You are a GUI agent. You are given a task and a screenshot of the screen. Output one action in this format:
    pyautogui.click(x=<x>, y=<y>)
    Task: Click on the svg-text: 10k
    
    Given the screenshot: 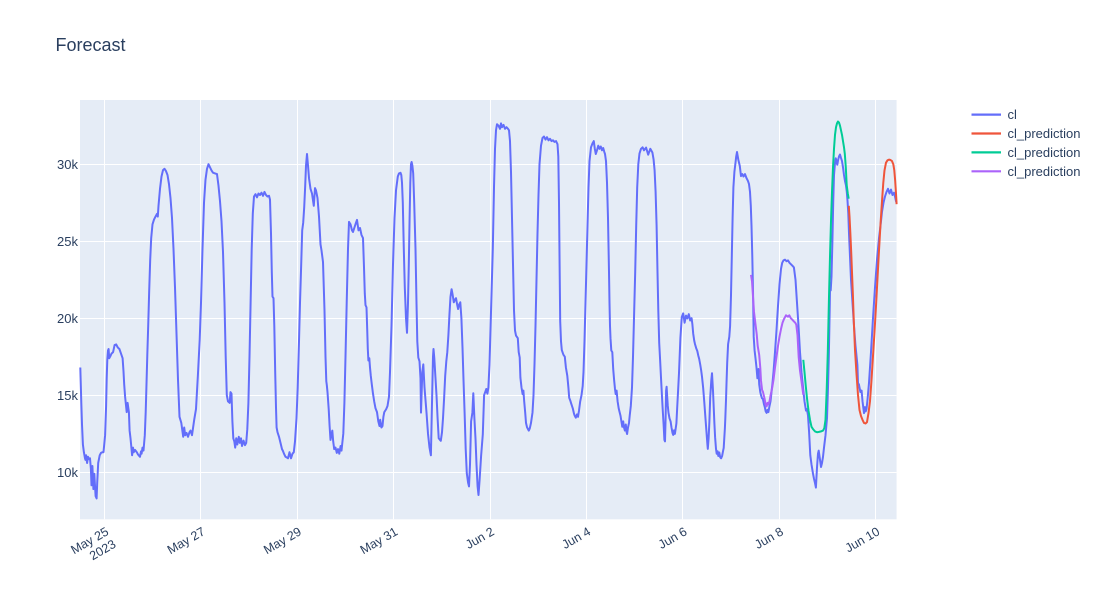 What is the action you would take?
    pyautogui.click(x=67, y=472)
    